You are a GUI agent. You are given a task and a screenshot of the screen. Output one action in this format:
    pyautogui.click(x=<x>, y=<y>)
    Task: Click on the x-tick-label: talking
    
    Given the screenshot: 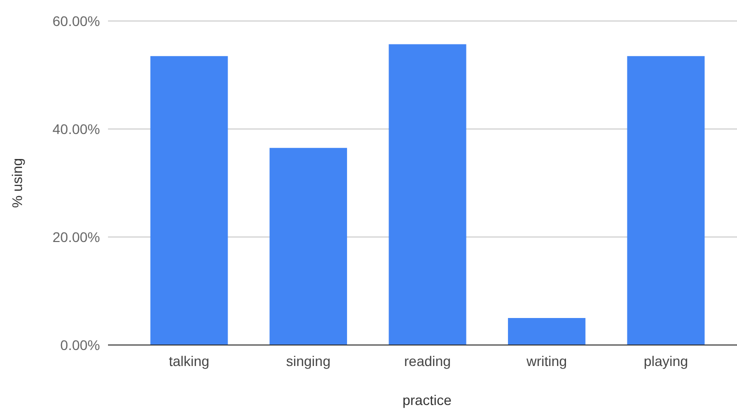 What is the action you would take?
    pyautogui.click(x=189, y=361)
    